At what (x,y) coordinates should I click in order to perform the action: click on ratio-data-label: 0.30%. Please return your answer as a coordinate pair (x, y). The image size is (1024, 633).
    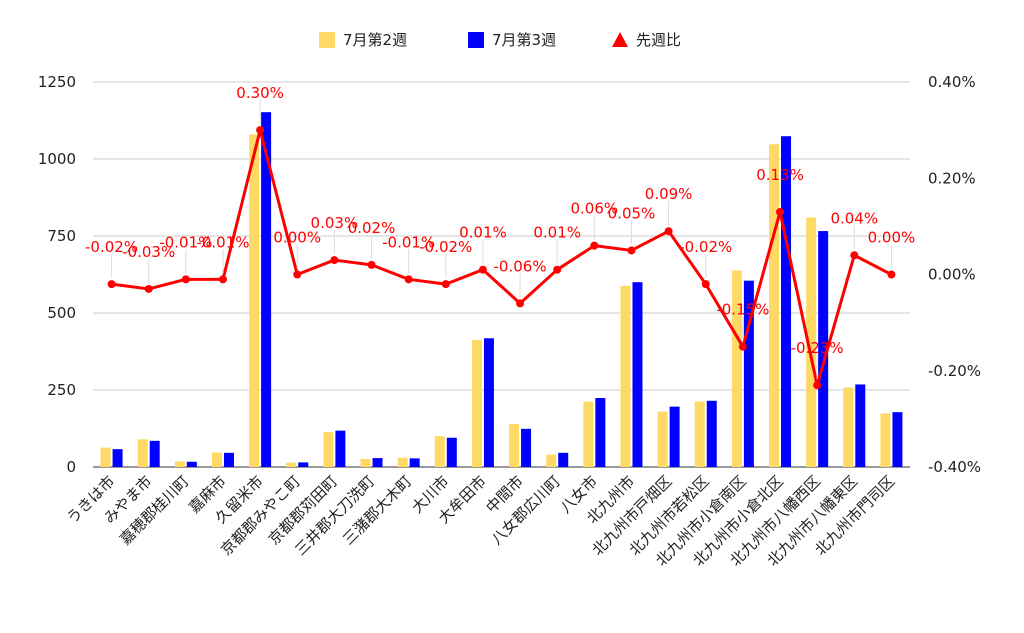
    Looking at the image, I should click on (260, 93).